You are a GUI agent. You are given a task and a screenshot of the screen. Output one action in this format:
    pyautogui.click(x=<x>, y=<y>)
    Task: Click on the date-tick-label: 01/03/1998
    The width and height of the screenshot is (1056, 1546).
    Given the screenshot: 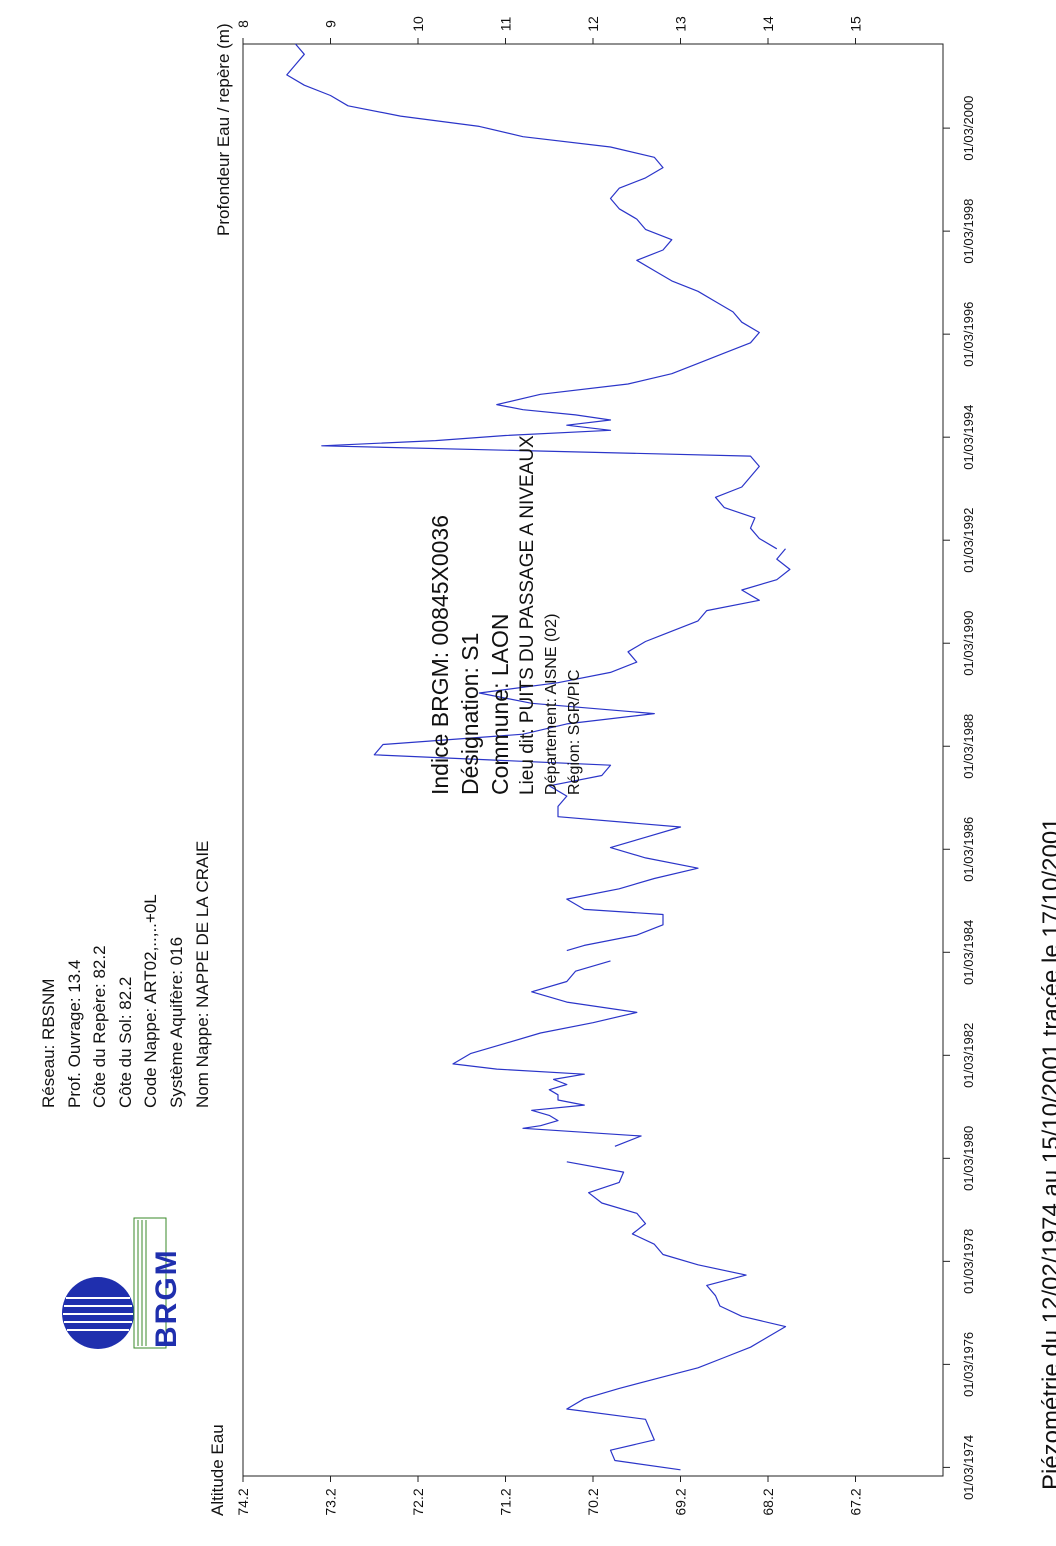 What is the action you would take?
    pyautogui.click(x=968, y=231)
    